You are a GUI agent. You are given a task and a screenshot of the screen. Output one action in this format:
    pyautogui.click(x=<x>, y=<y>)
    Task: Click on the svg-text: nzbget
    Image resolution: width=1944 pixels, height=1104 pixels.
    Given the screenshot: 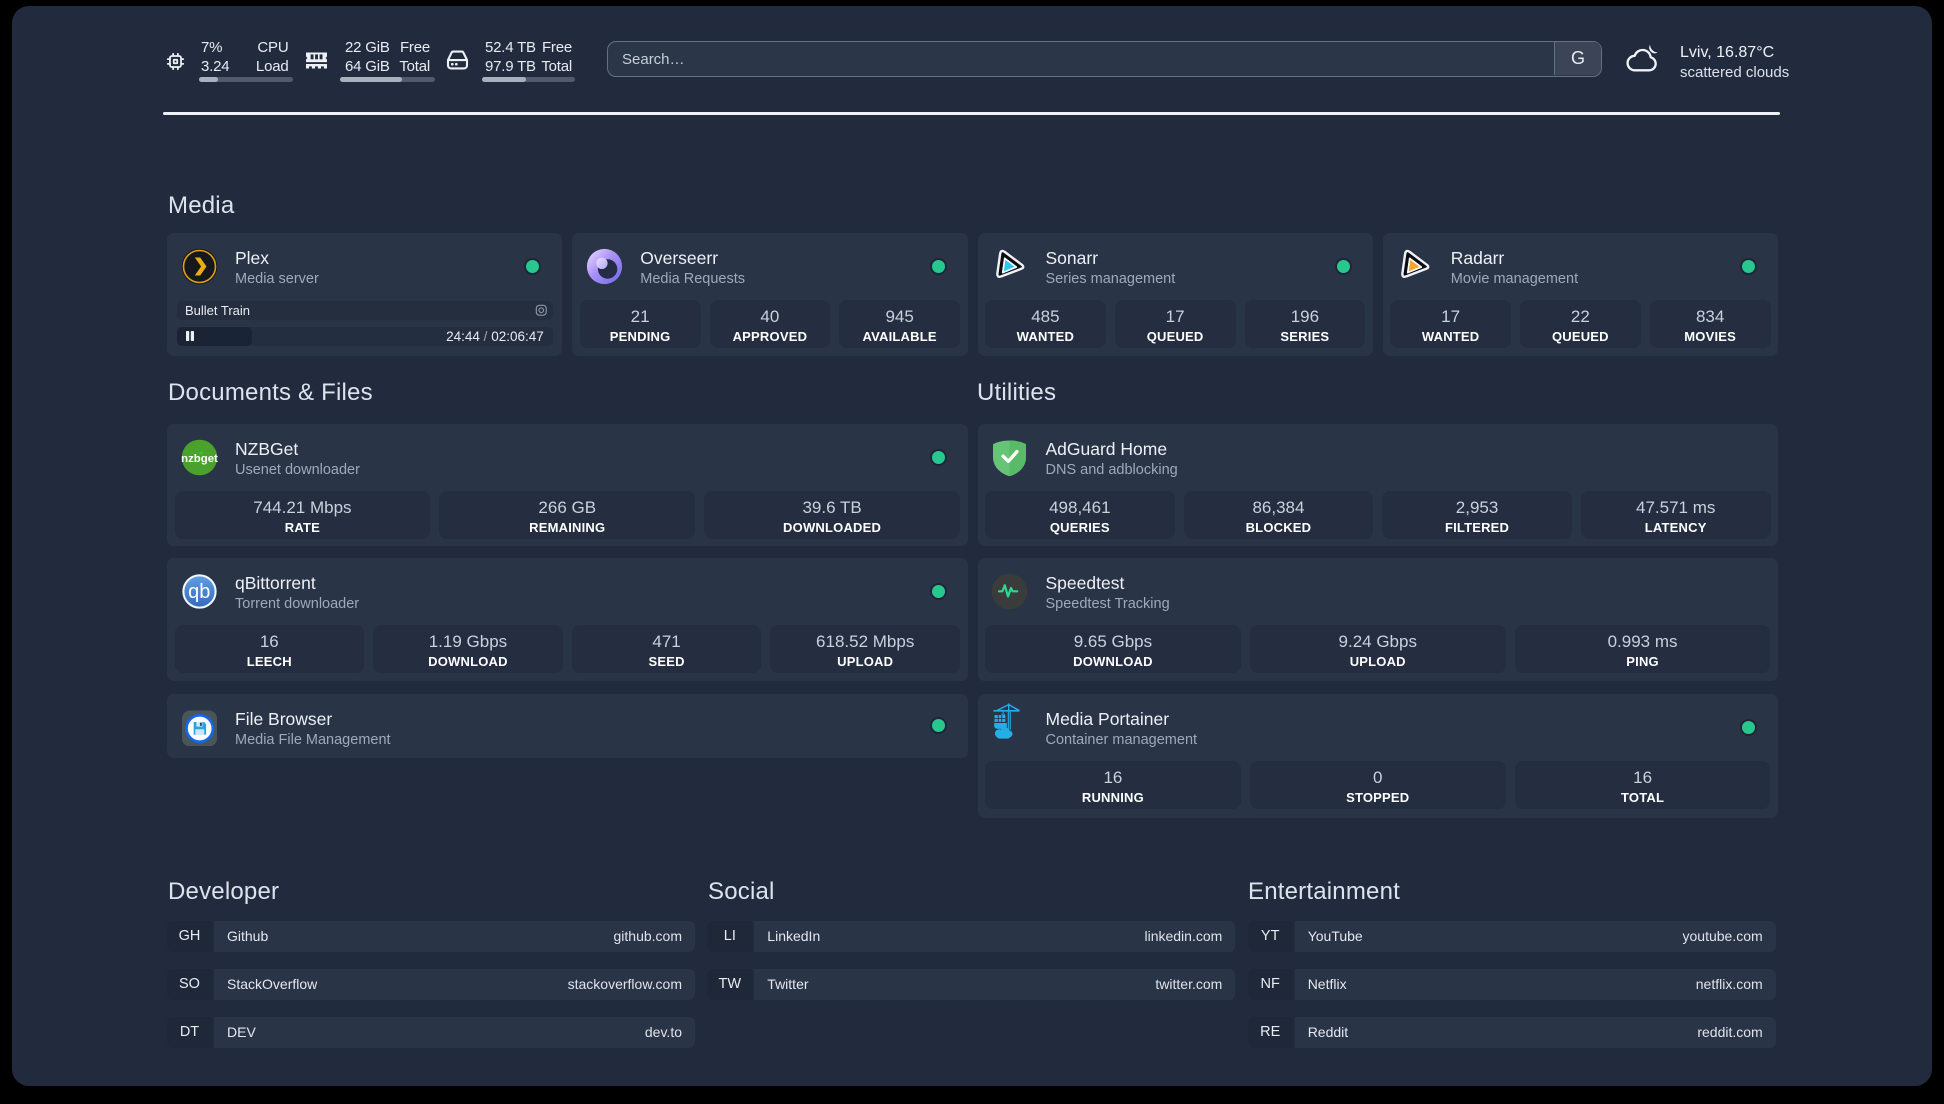 What is the action you would take?
    pyautogui.click(x=199, y=459)
    